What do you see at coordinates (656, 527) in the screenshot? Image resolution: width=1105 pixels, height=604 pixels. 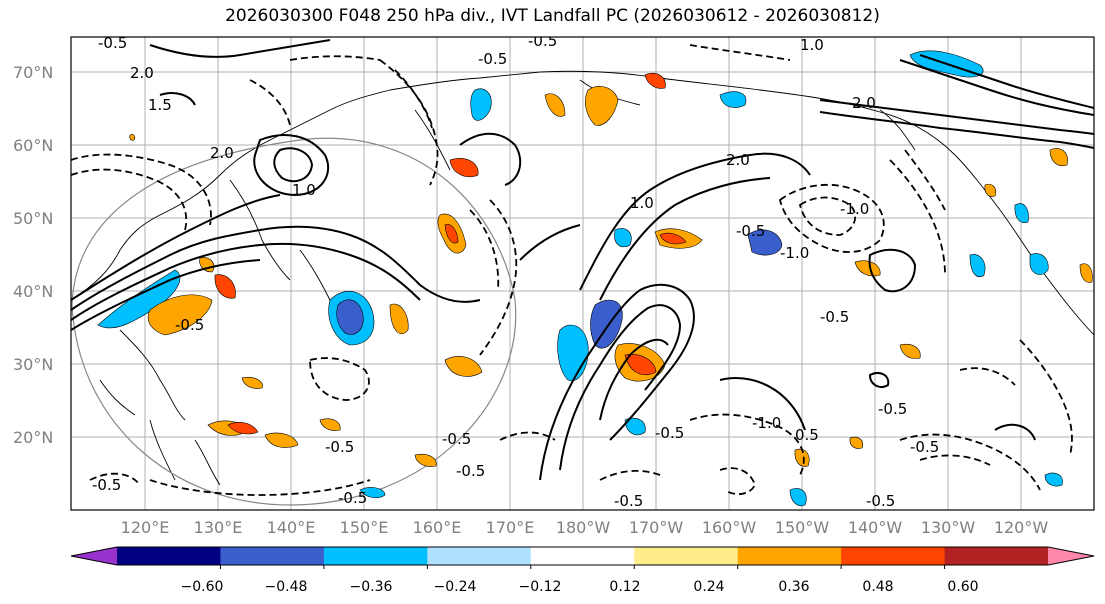 I see `lon-label: 170°W` at bounding box center [656, 527].